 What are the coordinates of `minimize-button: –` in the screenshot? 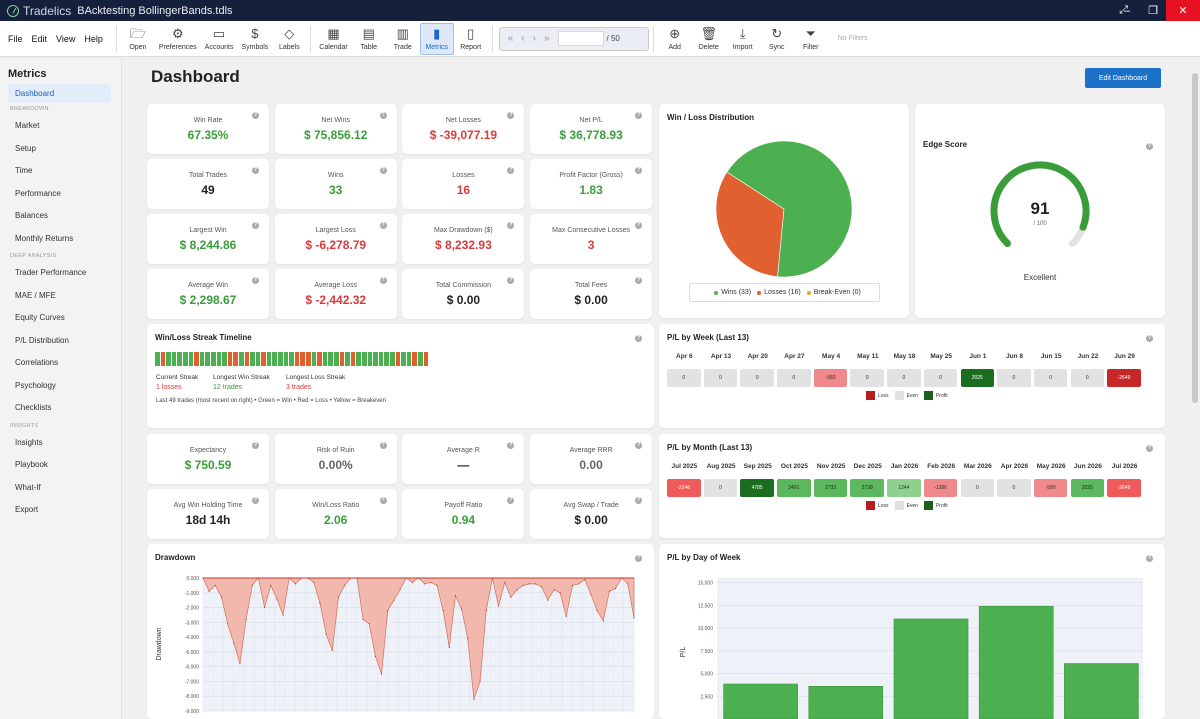 It's located at (1127, 10).